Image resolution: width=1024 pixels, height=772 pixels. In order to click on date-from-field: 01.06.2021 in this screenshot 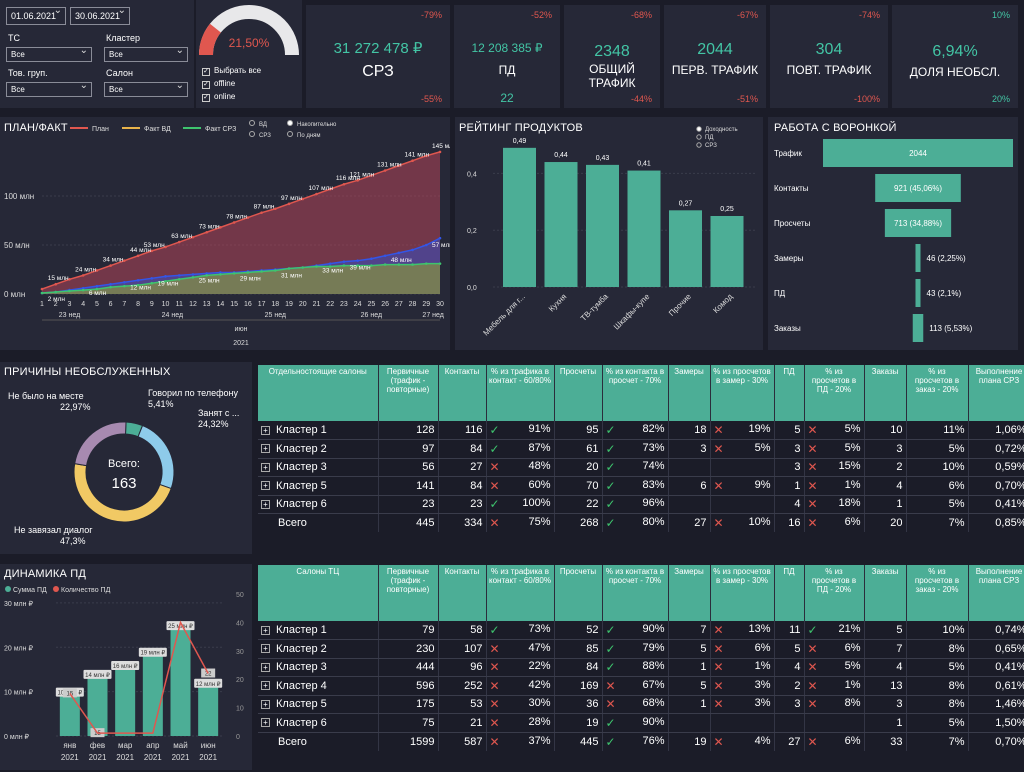, I will do `click(36, 15)`.